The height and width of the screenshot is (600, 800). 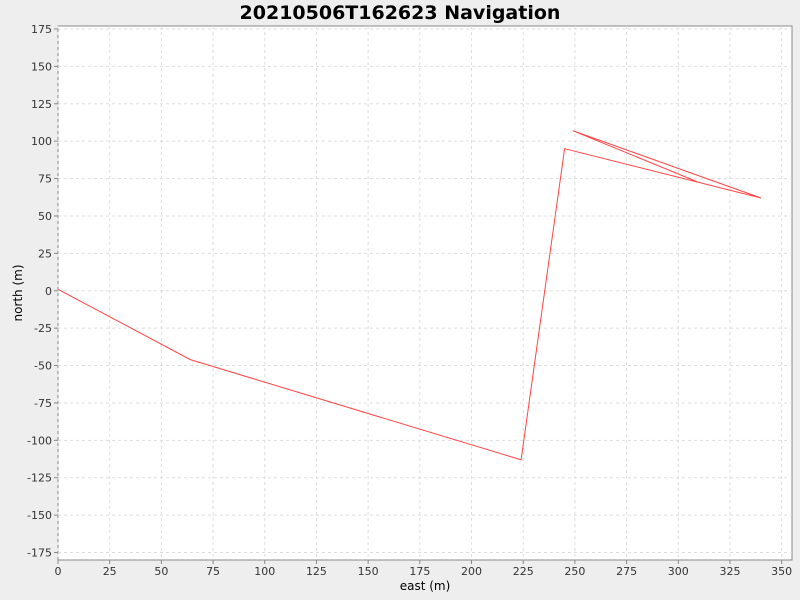 I want to click on y-axis-label: north (m), so click(x=18, y=292).